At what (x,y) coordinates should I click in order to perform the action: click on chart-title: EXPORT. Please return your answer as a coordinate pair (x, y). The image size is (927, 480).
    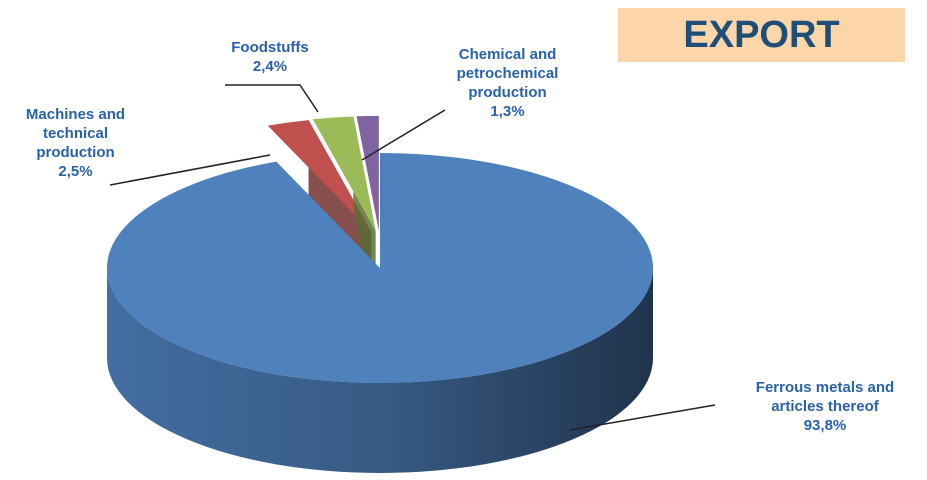
    Looking at the image, I should click on (761, 34).